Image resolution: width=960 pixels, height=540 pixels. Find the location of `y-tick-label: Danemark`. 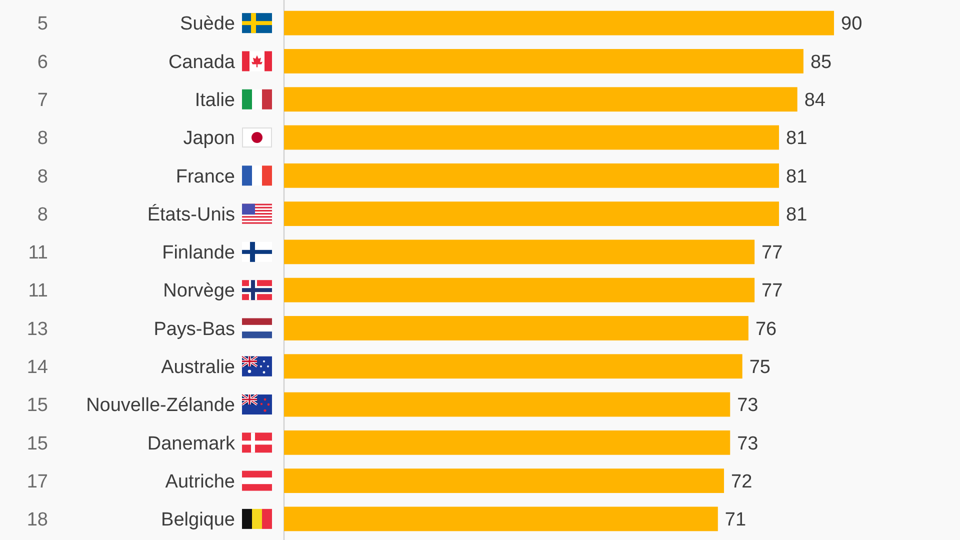

y-tick-label: Danemark is located at coordinates (191, 443).